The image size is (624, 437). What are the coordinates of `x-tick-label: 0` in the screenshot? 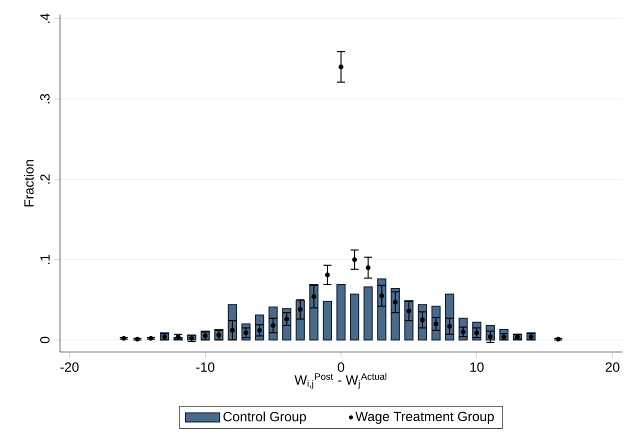 It's located at (341, 367).